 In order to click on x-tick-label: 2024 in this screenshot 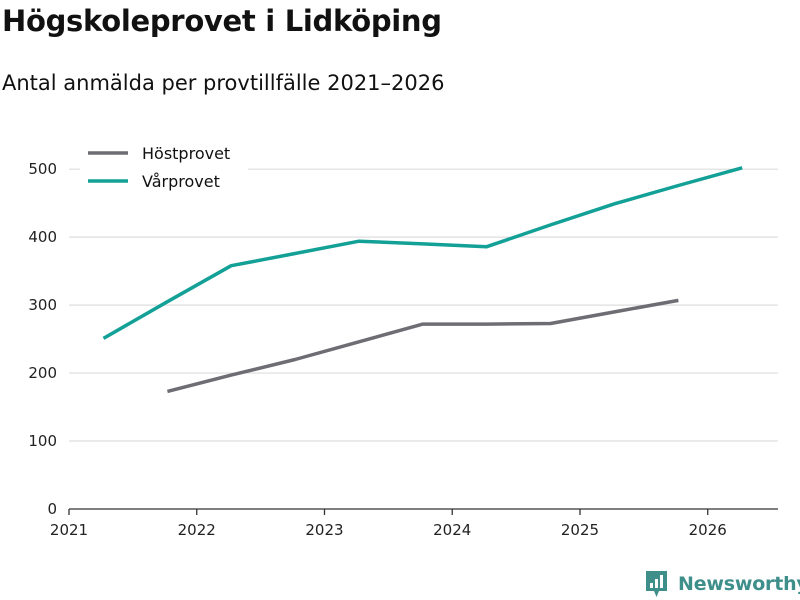, I will do `click(452, 530)`.